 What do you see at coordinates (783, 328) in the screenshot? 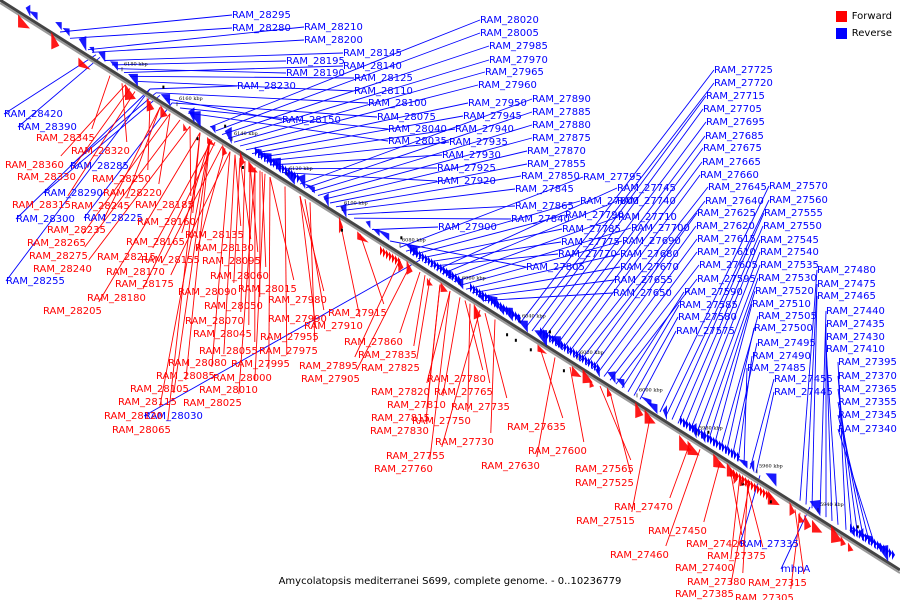
I see `reverse-gene-label: RAM_27500` at bounding box center [783, 328].